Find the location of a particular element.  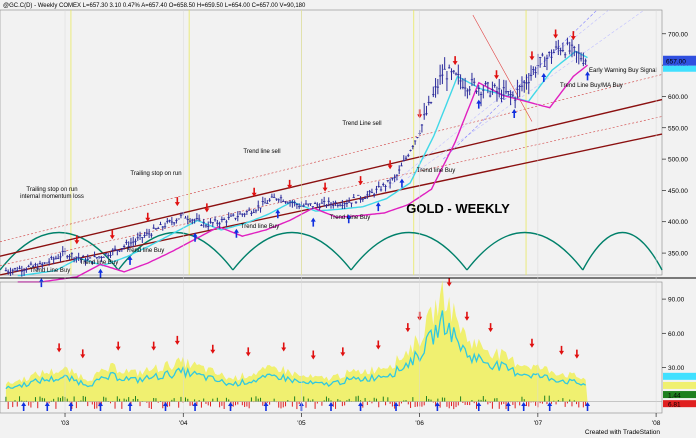

x-tick-label: '04 is located at coordinates (183, 423).